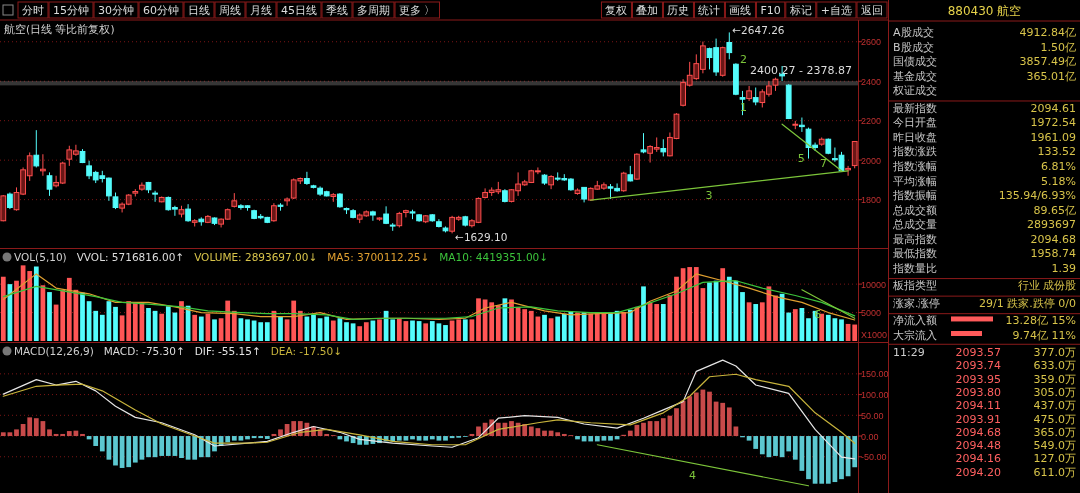 The image size is (1080, 493). What do you see at coordinates (678, 10) in the screenshot?
I see `text: 历史` at bounding box center [678, 10].